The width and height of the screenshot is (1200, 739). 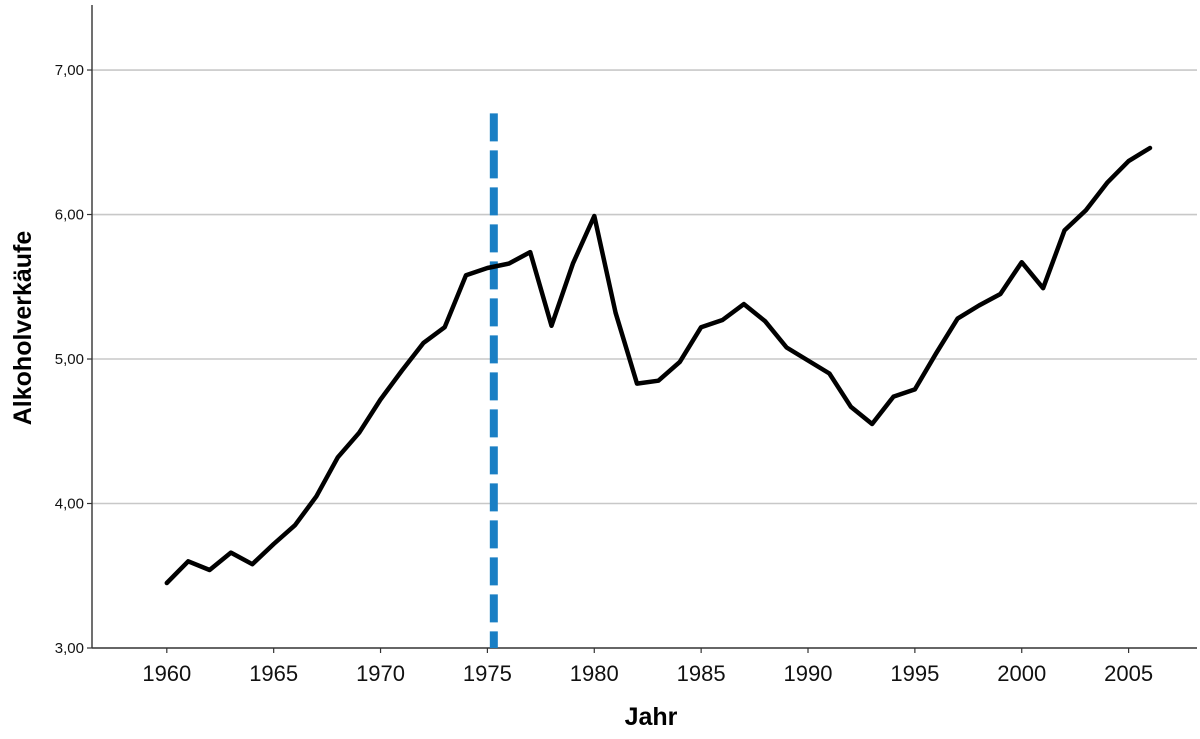 What do you see at coordinates (273, 673) in the screenshot?
I see `x-tick-label: 1965` at bounding box center [273, 673].